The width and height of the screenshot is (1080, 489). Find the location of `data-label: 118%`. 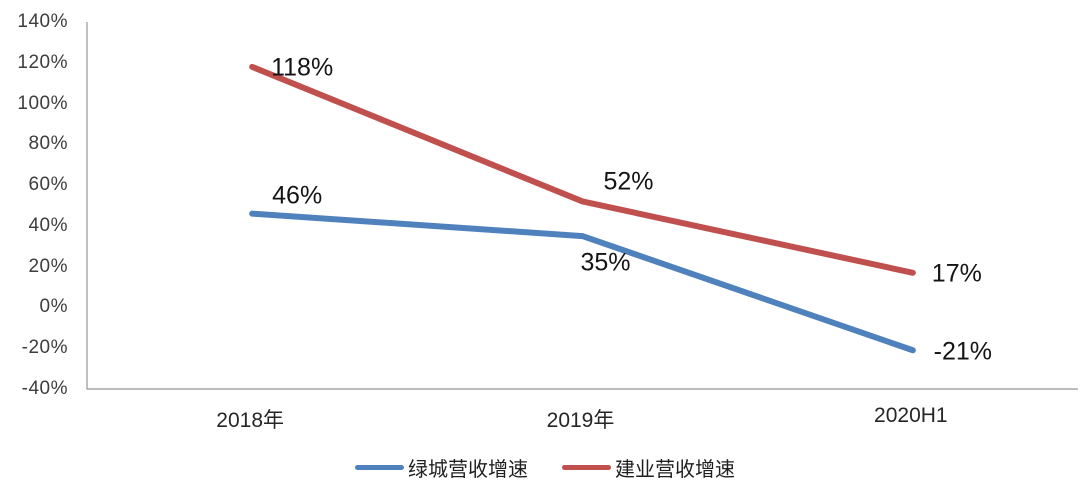

data-label: 118% is located at coordinates (302, 67).